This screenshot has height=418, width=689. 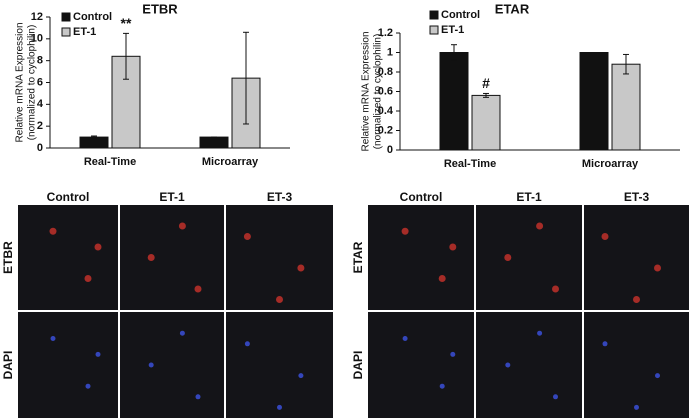 What do you see at coordinates (390, 52) in the screenshot?
I see `y-tick-label: 1` at bounding box center [390, 52].